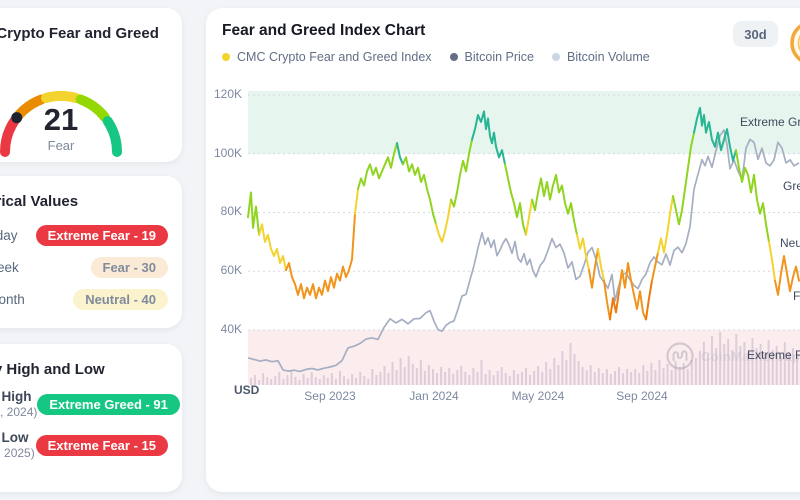 The width and height of the screenshot is (800, 500). Describe the element at coordinates (19, 412) in the screenshot. I see `yearly-row-date: (Nov 22, 2024)` at that location.